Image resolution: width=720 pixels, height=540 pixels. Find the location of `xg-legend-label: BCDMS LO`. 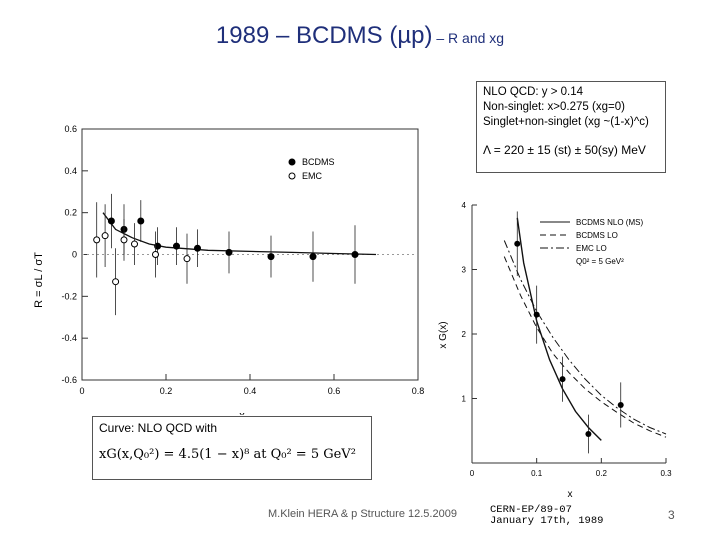

xg-legend-label: BCDMS LO is located at coordinates (597, 235).